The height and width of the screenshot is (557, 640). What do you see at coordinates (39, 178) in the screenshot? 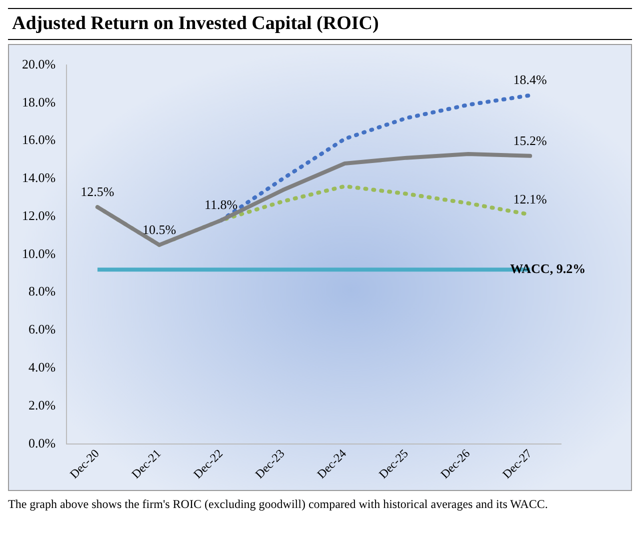
I see `y-tick-label: 14.0%` at bounding box center [39, 178].